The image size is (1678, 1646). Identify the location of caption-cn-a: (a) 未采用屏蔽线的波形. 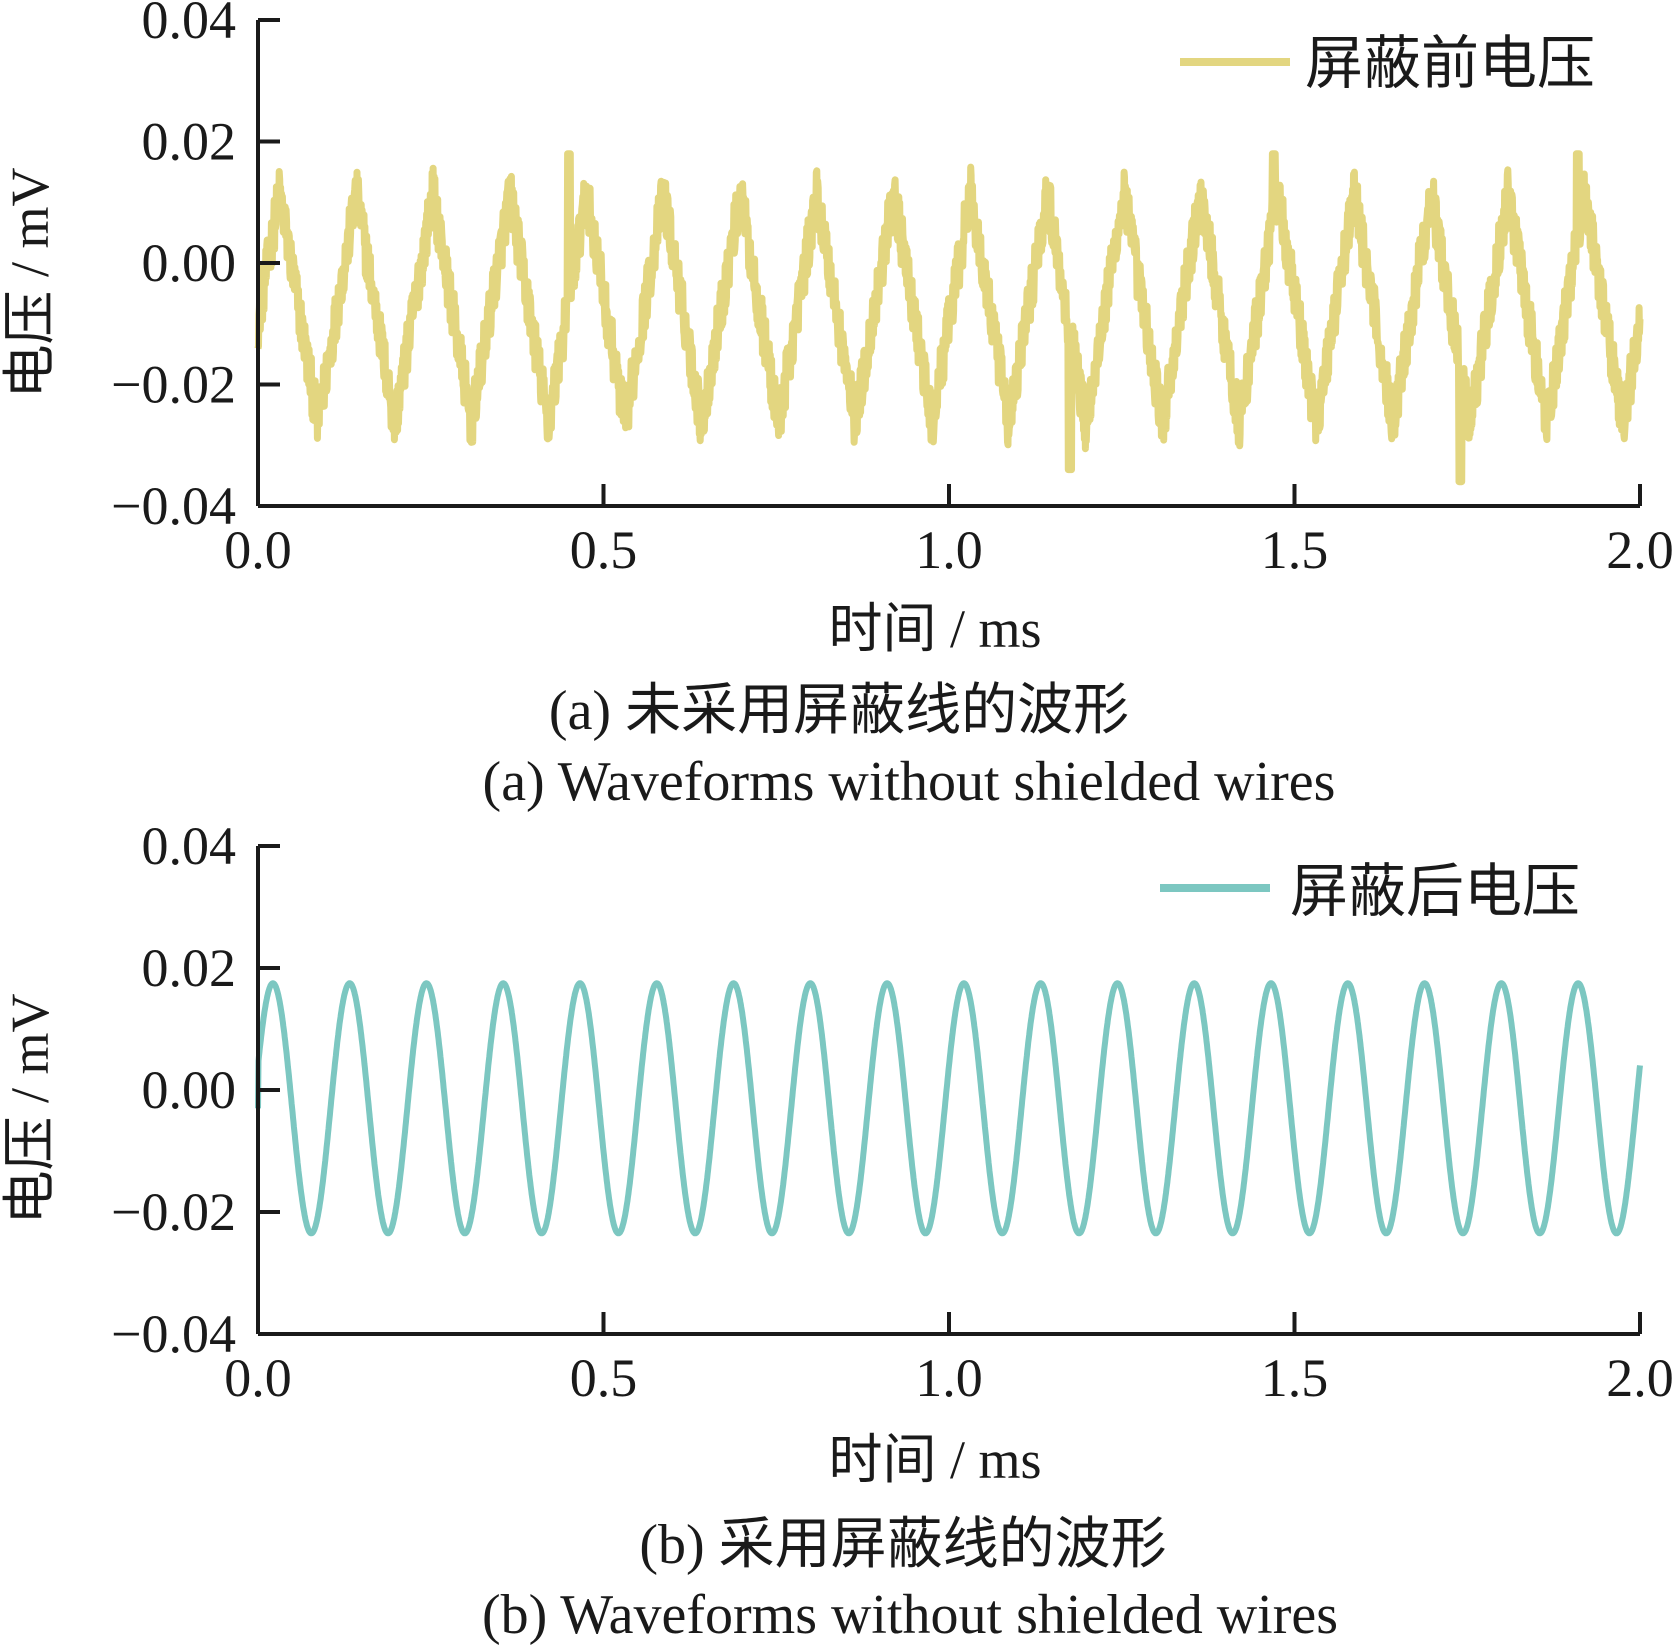
(839, 711).